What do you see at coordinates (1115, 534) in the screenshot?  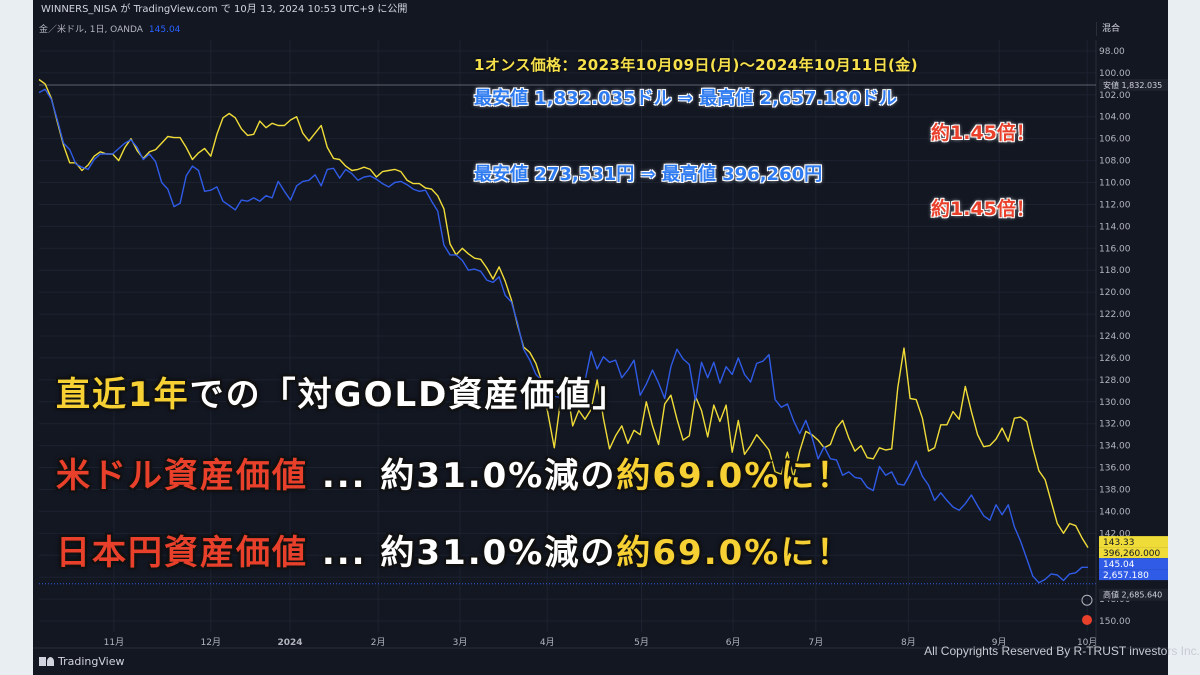 I see `y-tick-label: 142.00` at bounding box center [1115, 534].